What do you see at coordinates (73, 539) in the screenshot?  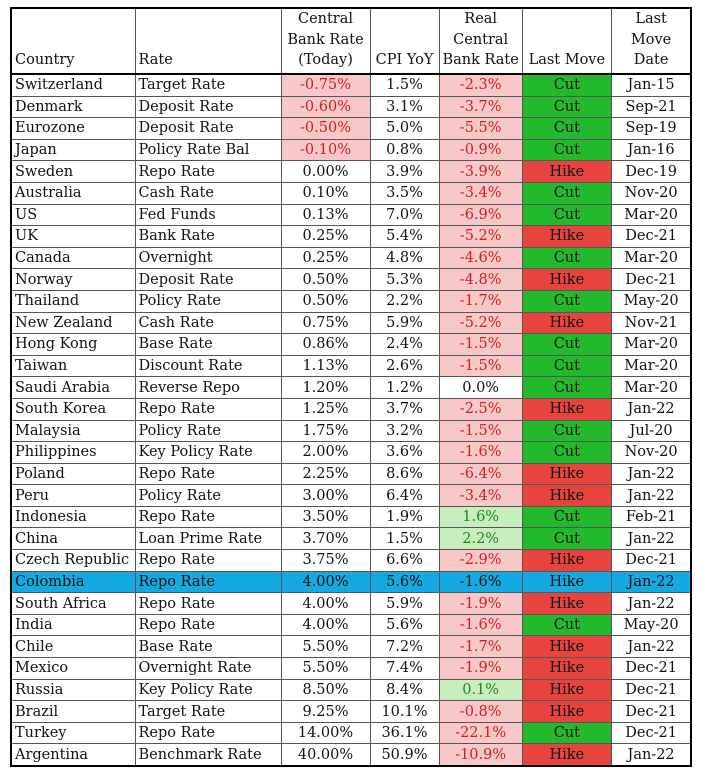 I see `cell-country: China` at bounding box center [73, 539].